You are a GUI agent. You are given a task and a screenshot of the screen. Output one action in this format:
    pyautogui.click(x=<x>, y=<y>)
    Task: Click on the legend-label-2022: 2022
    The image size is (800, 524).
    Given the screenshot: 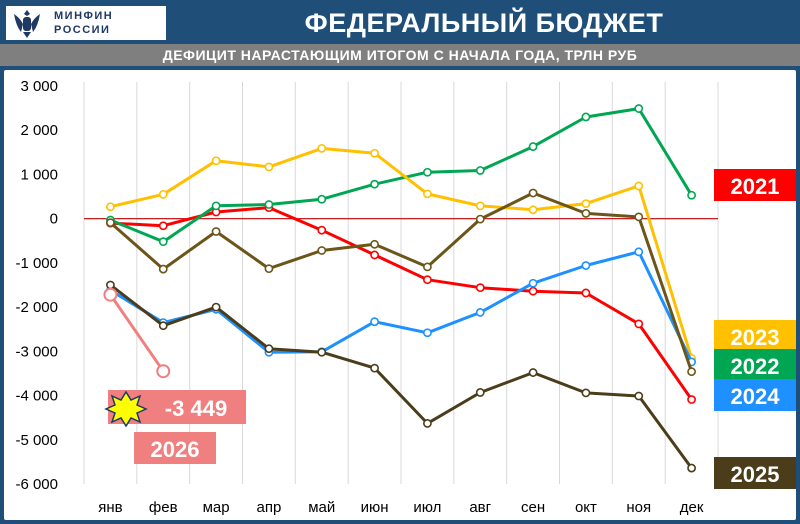 What is the action you would take?
    pyautogui.click(x=755, y=366)
    